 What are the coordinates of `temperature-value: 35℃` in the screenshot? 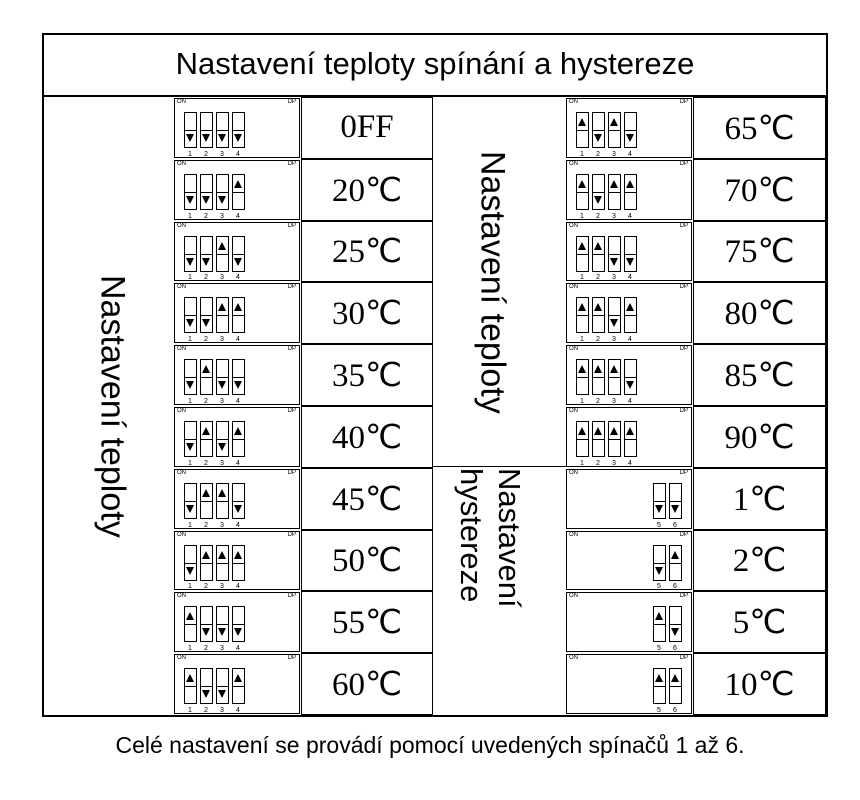 It's located at (367, 375).